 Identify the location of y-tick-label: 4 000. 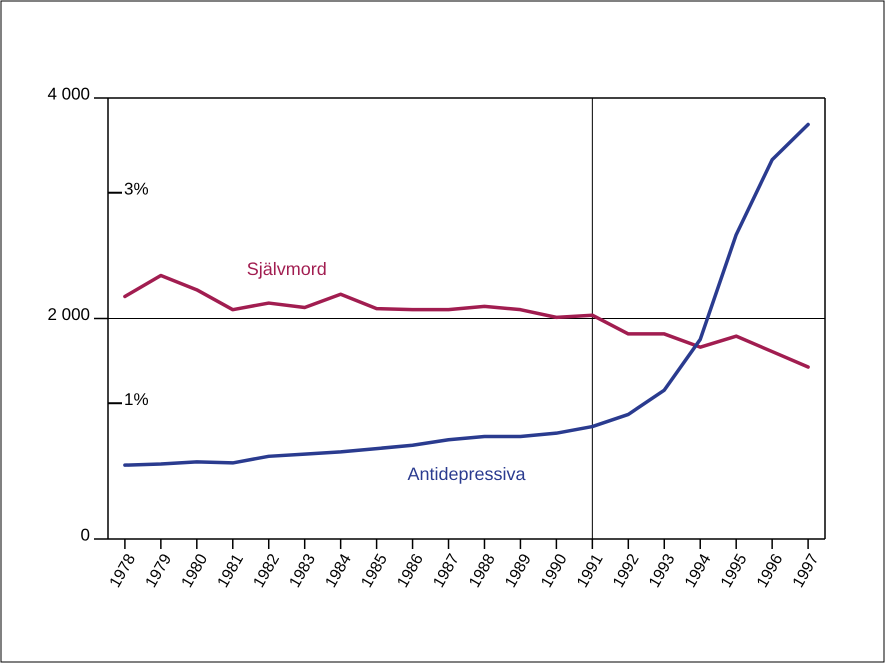
(68, 94).